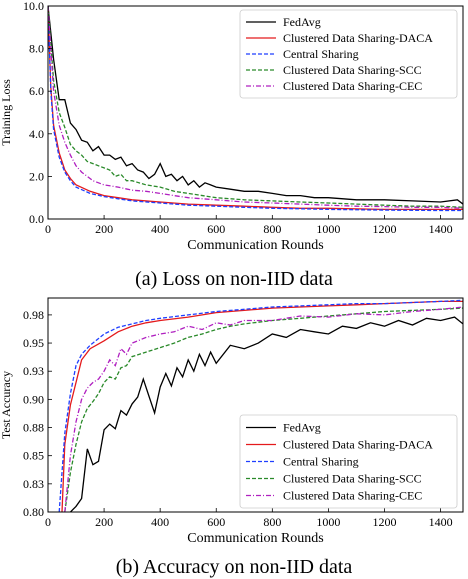  I want to click on y-tick-label: 0.90, so click(33, 399).